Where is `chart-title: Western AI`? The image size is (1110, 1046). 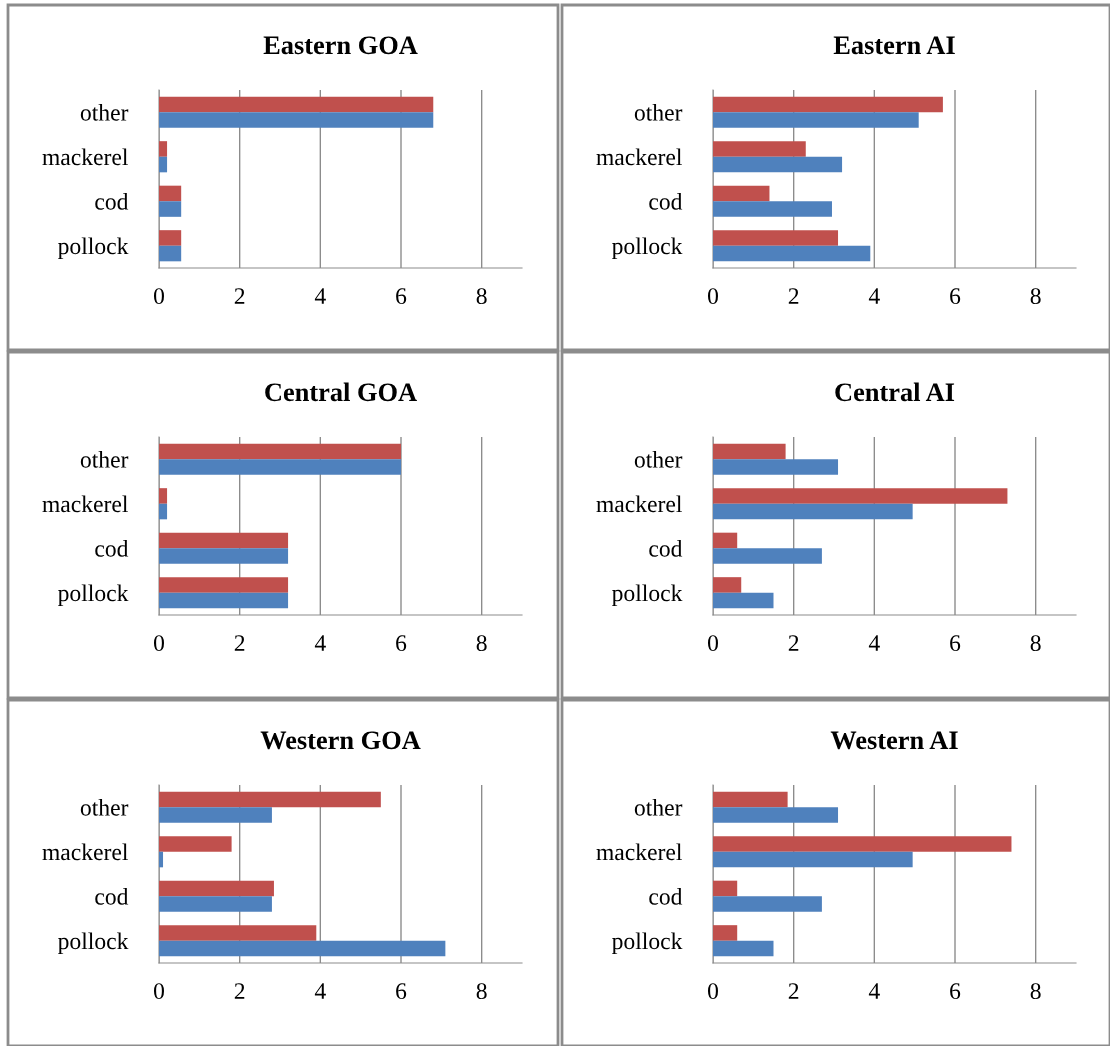
chart-title: Western AI is located at coordinates (894, 740).